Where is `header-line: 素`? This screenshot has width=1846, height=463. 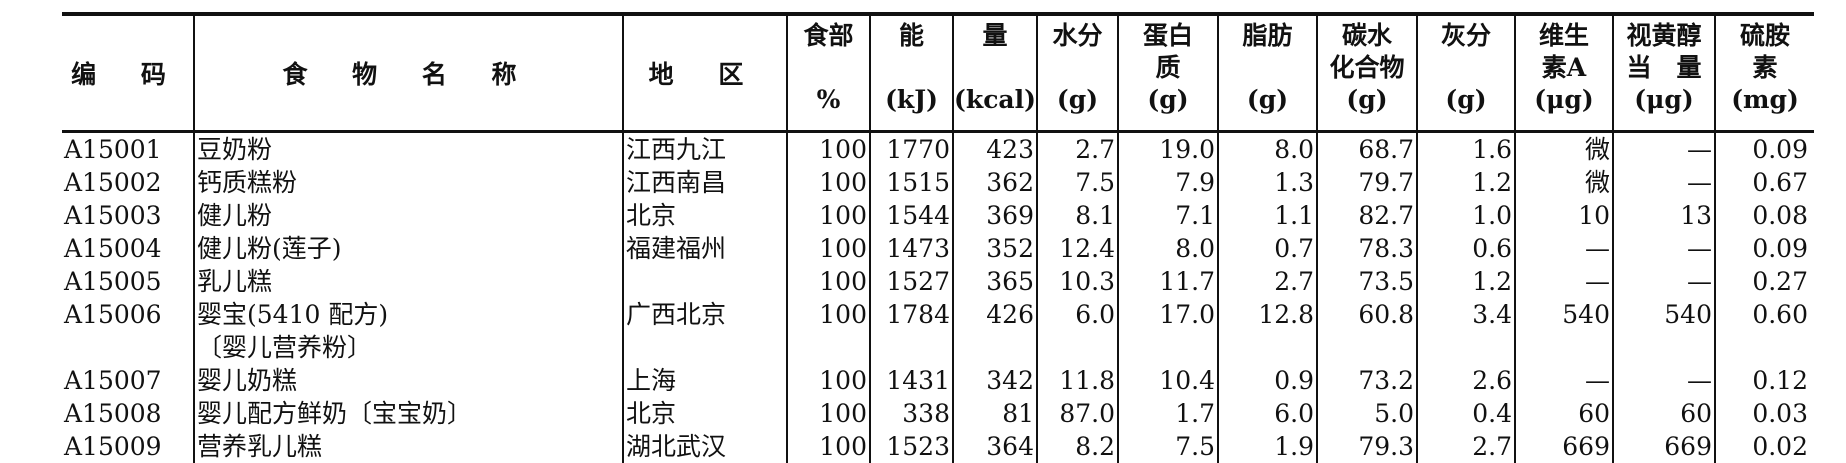
header-line: 素 is located at coordinates (1765, 67).